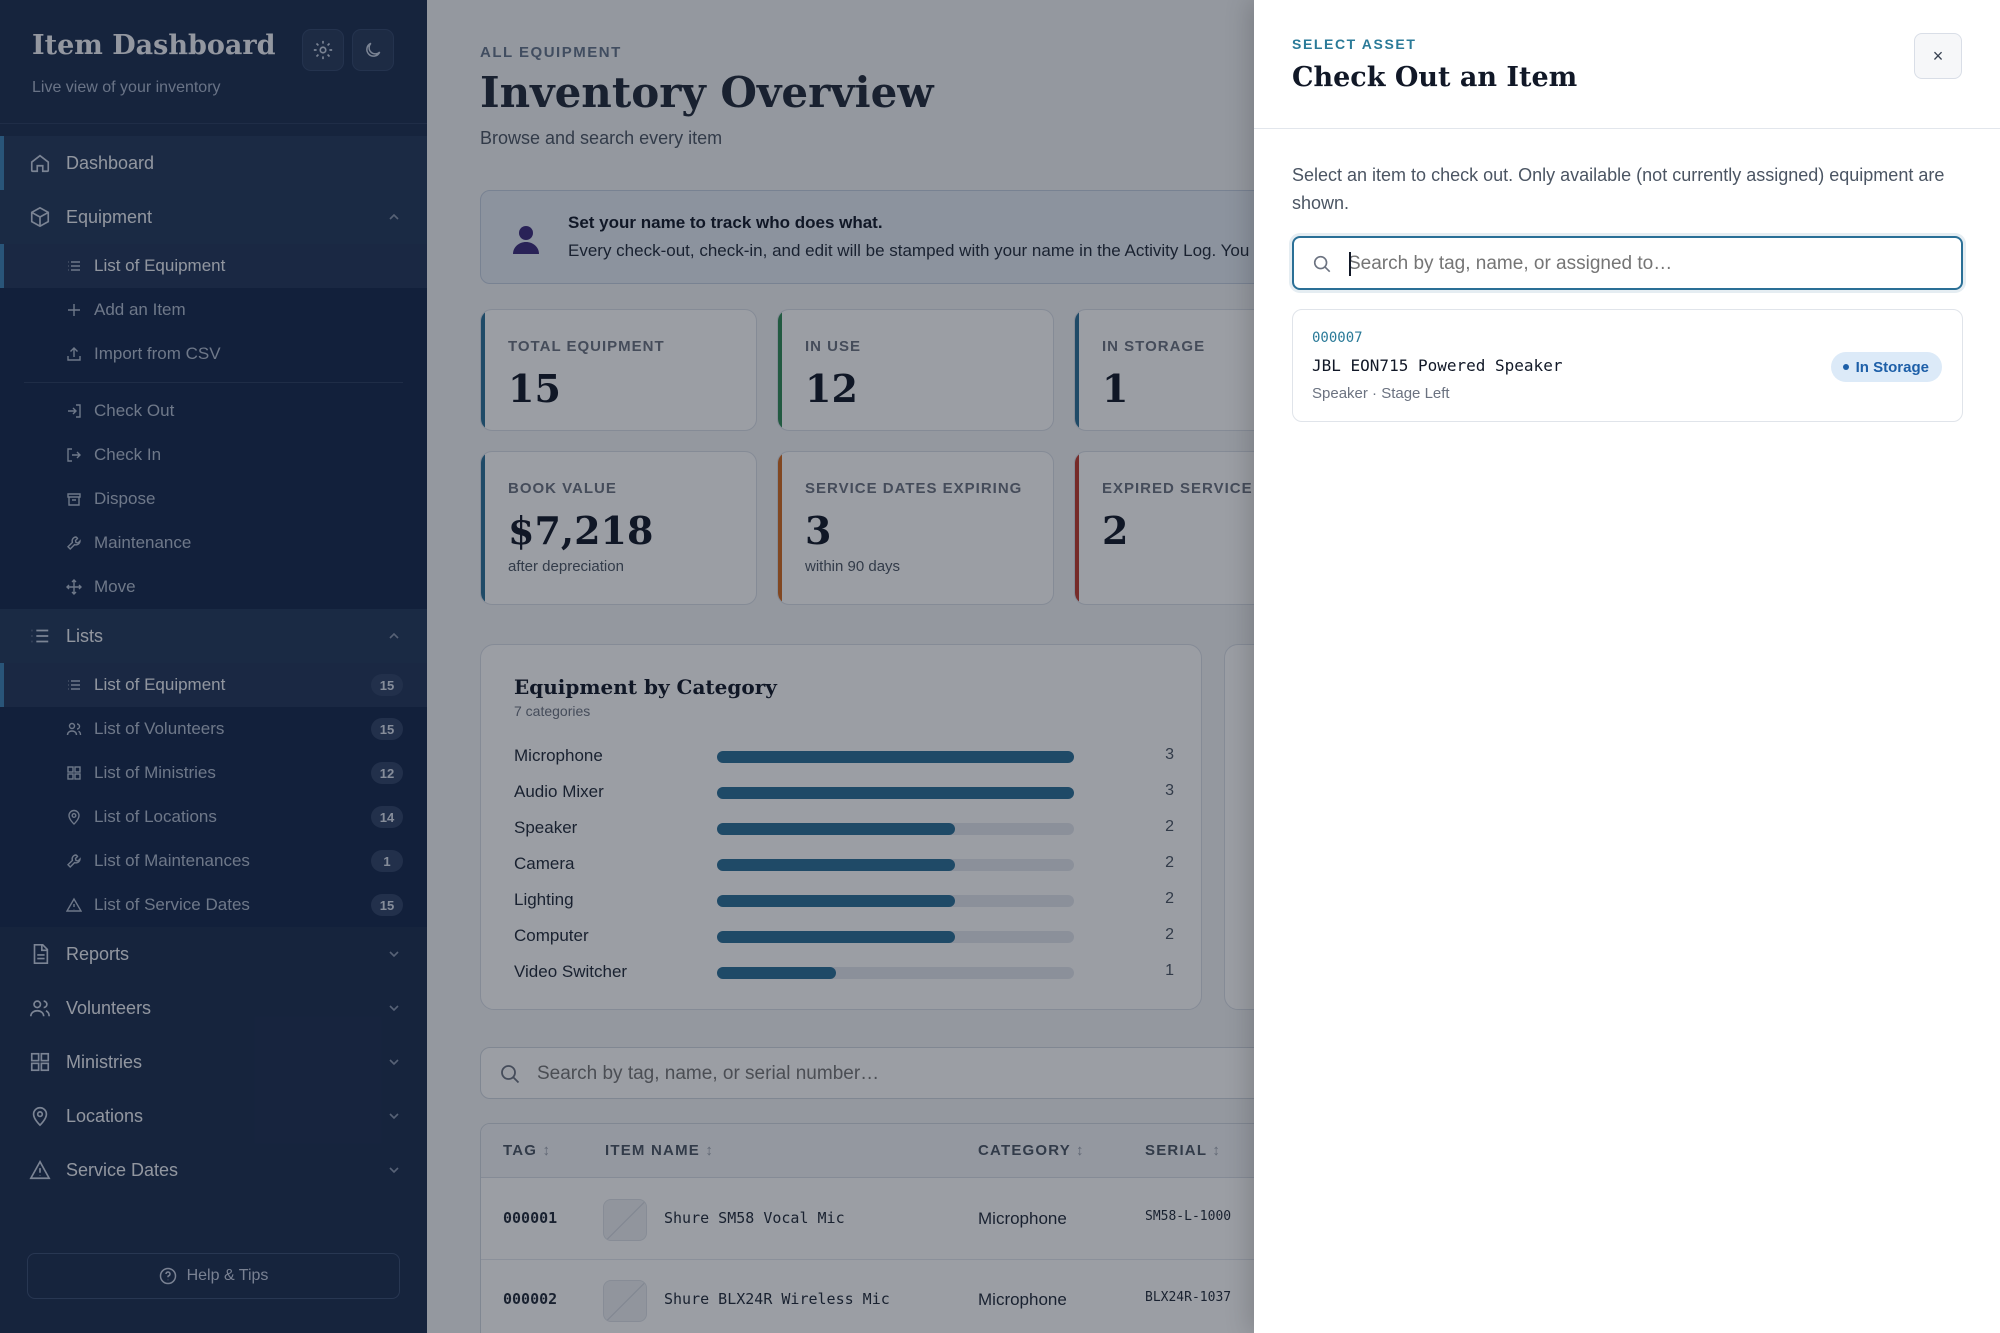 This screenshot has width=2000, height=1333. I want to click on bar-label: Lighting, so click(544, 899).